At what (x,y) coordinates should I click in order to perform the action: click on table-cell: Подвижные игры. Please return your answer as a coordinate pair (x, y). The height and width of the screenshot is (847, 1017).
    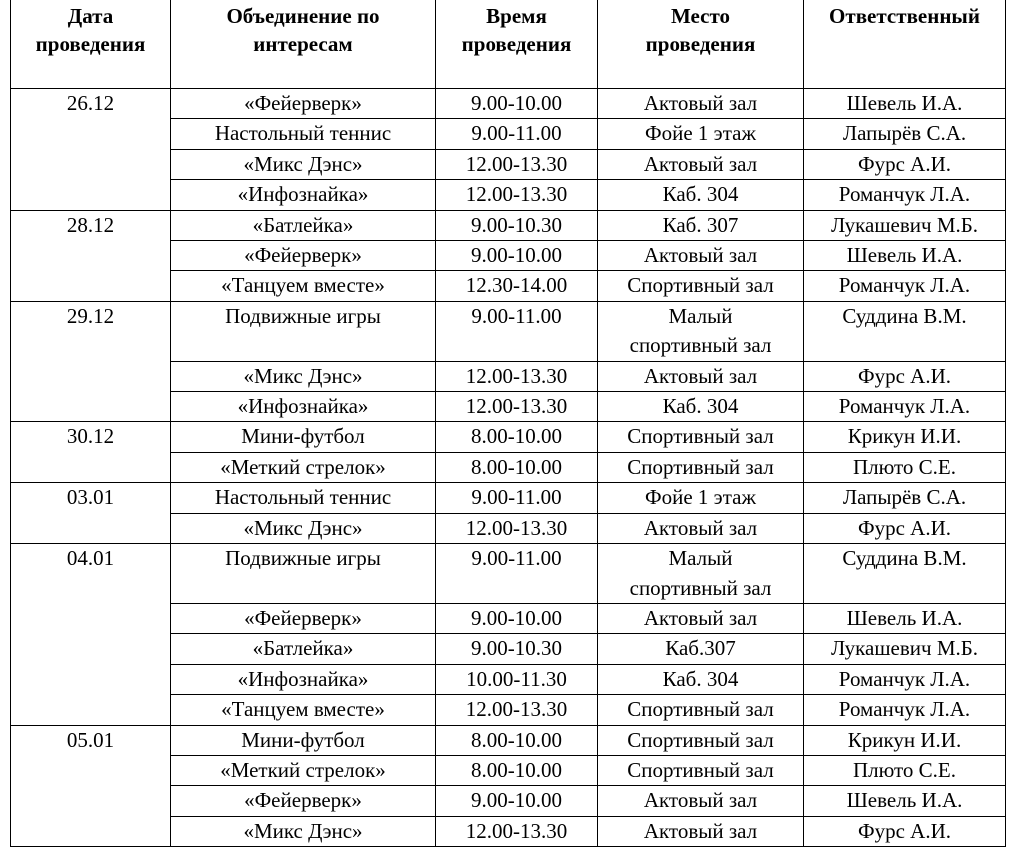
    Looking at the image, I should click on (303, 573).